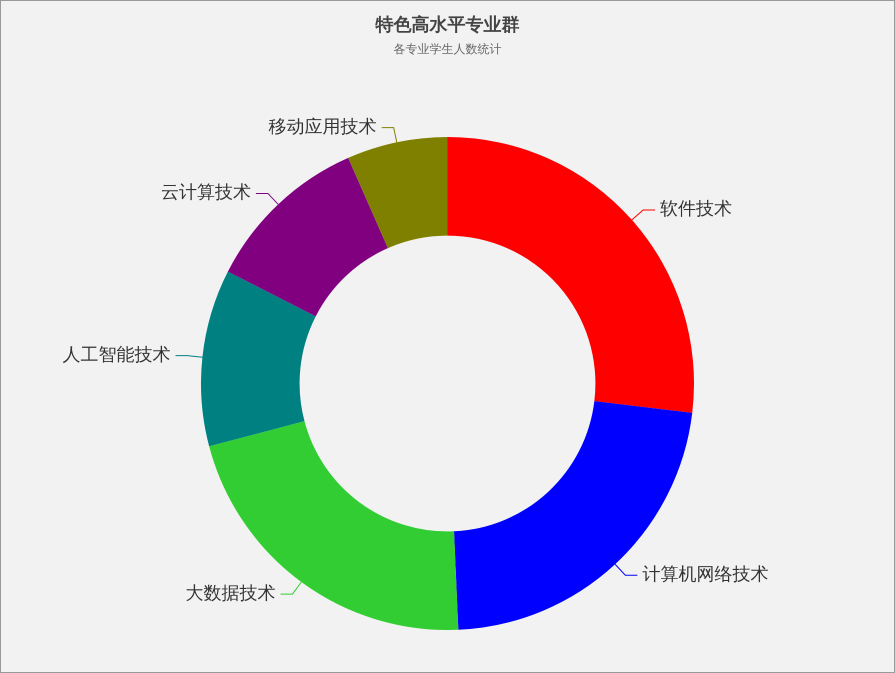  Describe the element at coordinates (322, 127) in the screenshot. I see `slice-label: 移动应用技术` at that location.